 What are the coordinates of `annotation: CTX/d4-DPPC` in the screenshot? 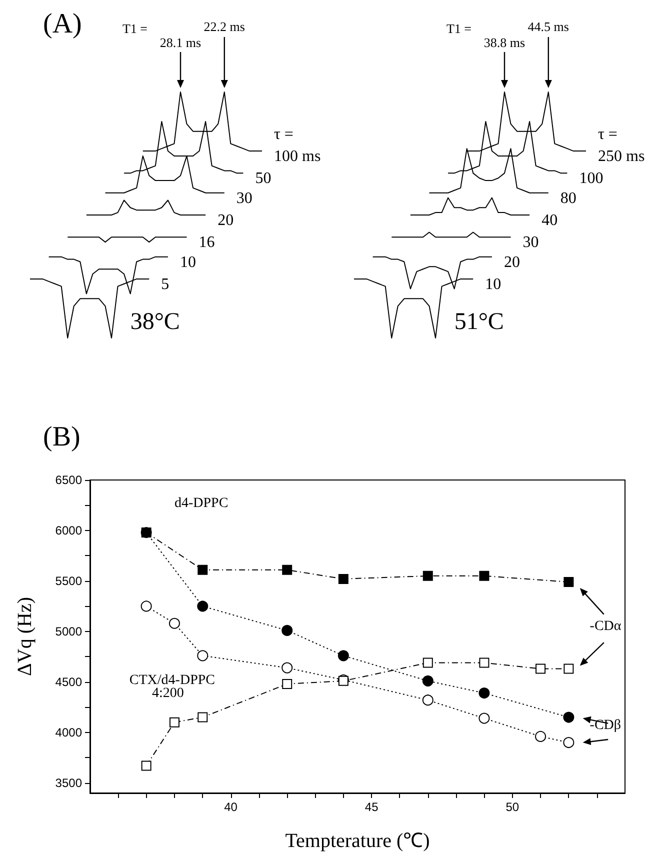 It's located at (172, 680).